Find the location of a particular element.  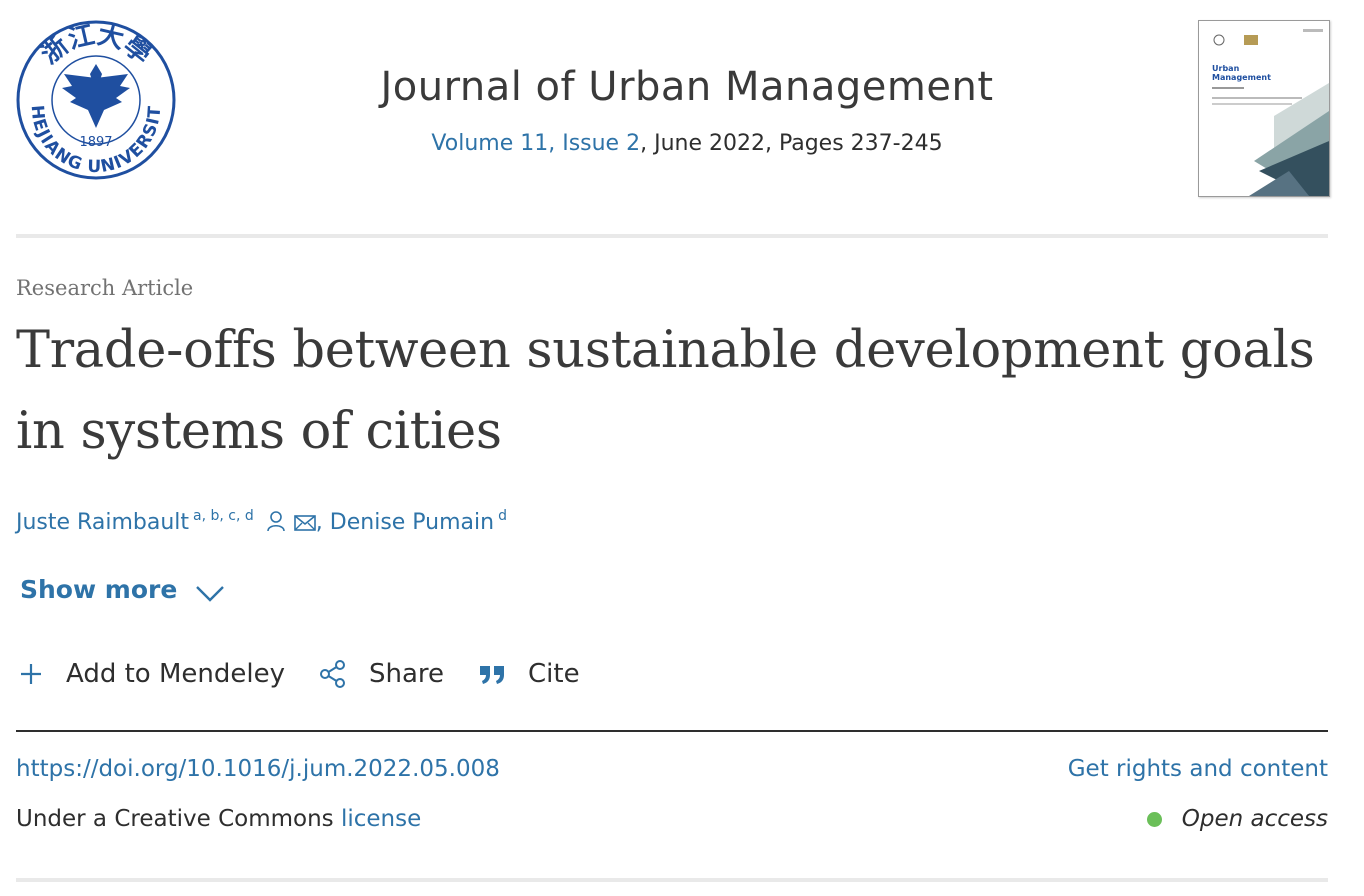

author-link-pumain: Denise Pumain is located at coordinates (412, 522).